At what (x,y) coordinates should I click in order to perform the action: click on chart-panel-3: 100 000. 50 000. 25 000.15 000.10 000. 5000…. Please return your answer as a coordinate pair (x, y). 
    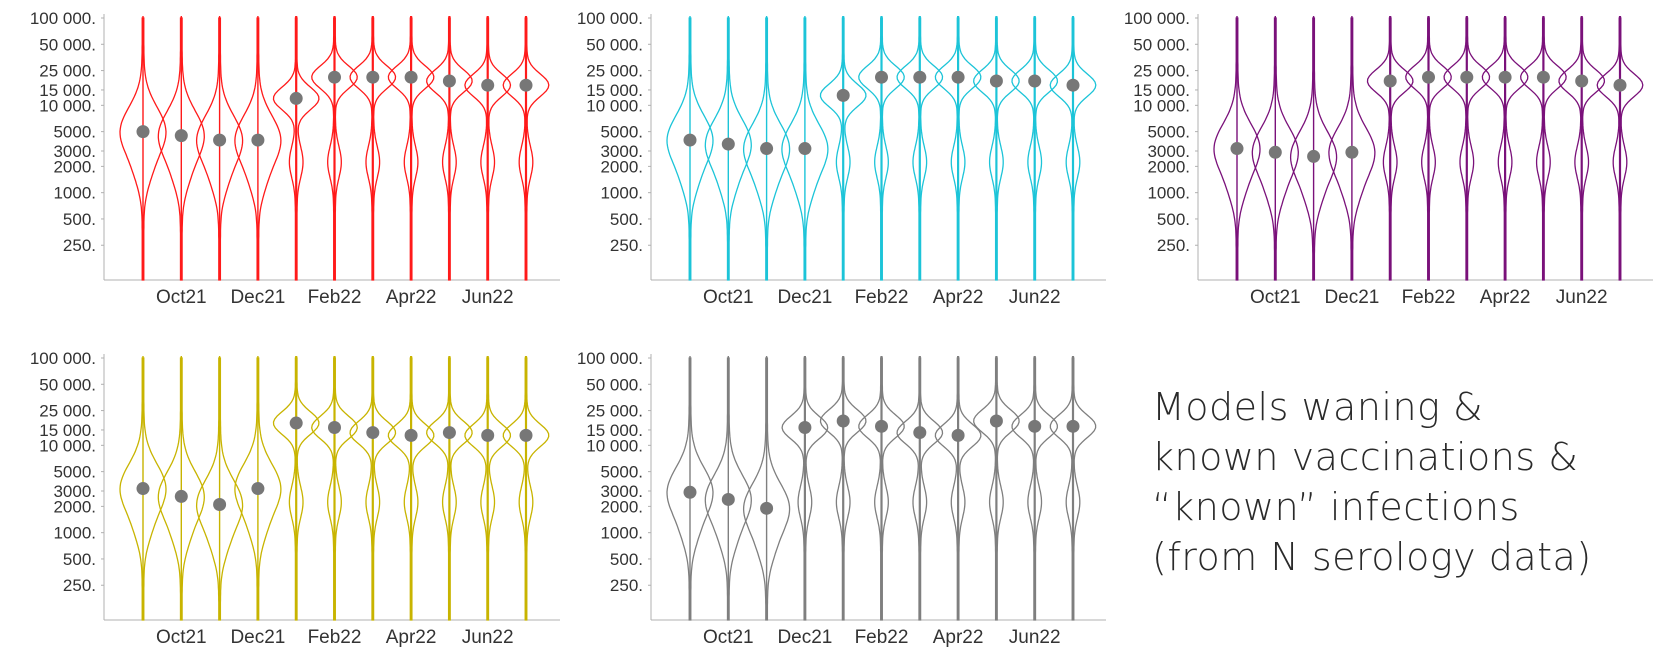
    Looking at the image, I should click on (1388, 158).